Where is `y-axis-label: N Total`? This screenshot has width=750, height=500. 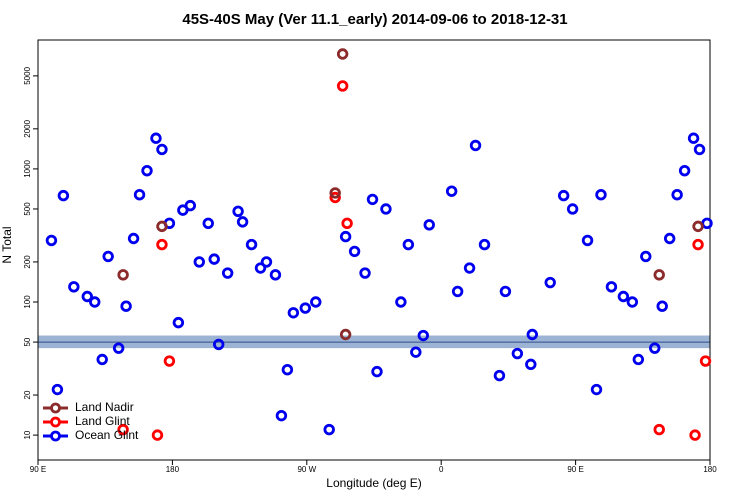 y-axis-label: N Total is located at coordinates (7, 244).